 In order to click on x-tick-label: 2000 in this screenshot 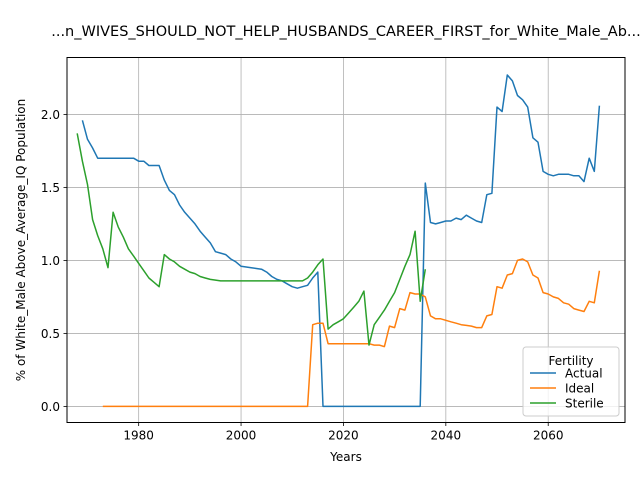, I will do `click(241, 436)`.